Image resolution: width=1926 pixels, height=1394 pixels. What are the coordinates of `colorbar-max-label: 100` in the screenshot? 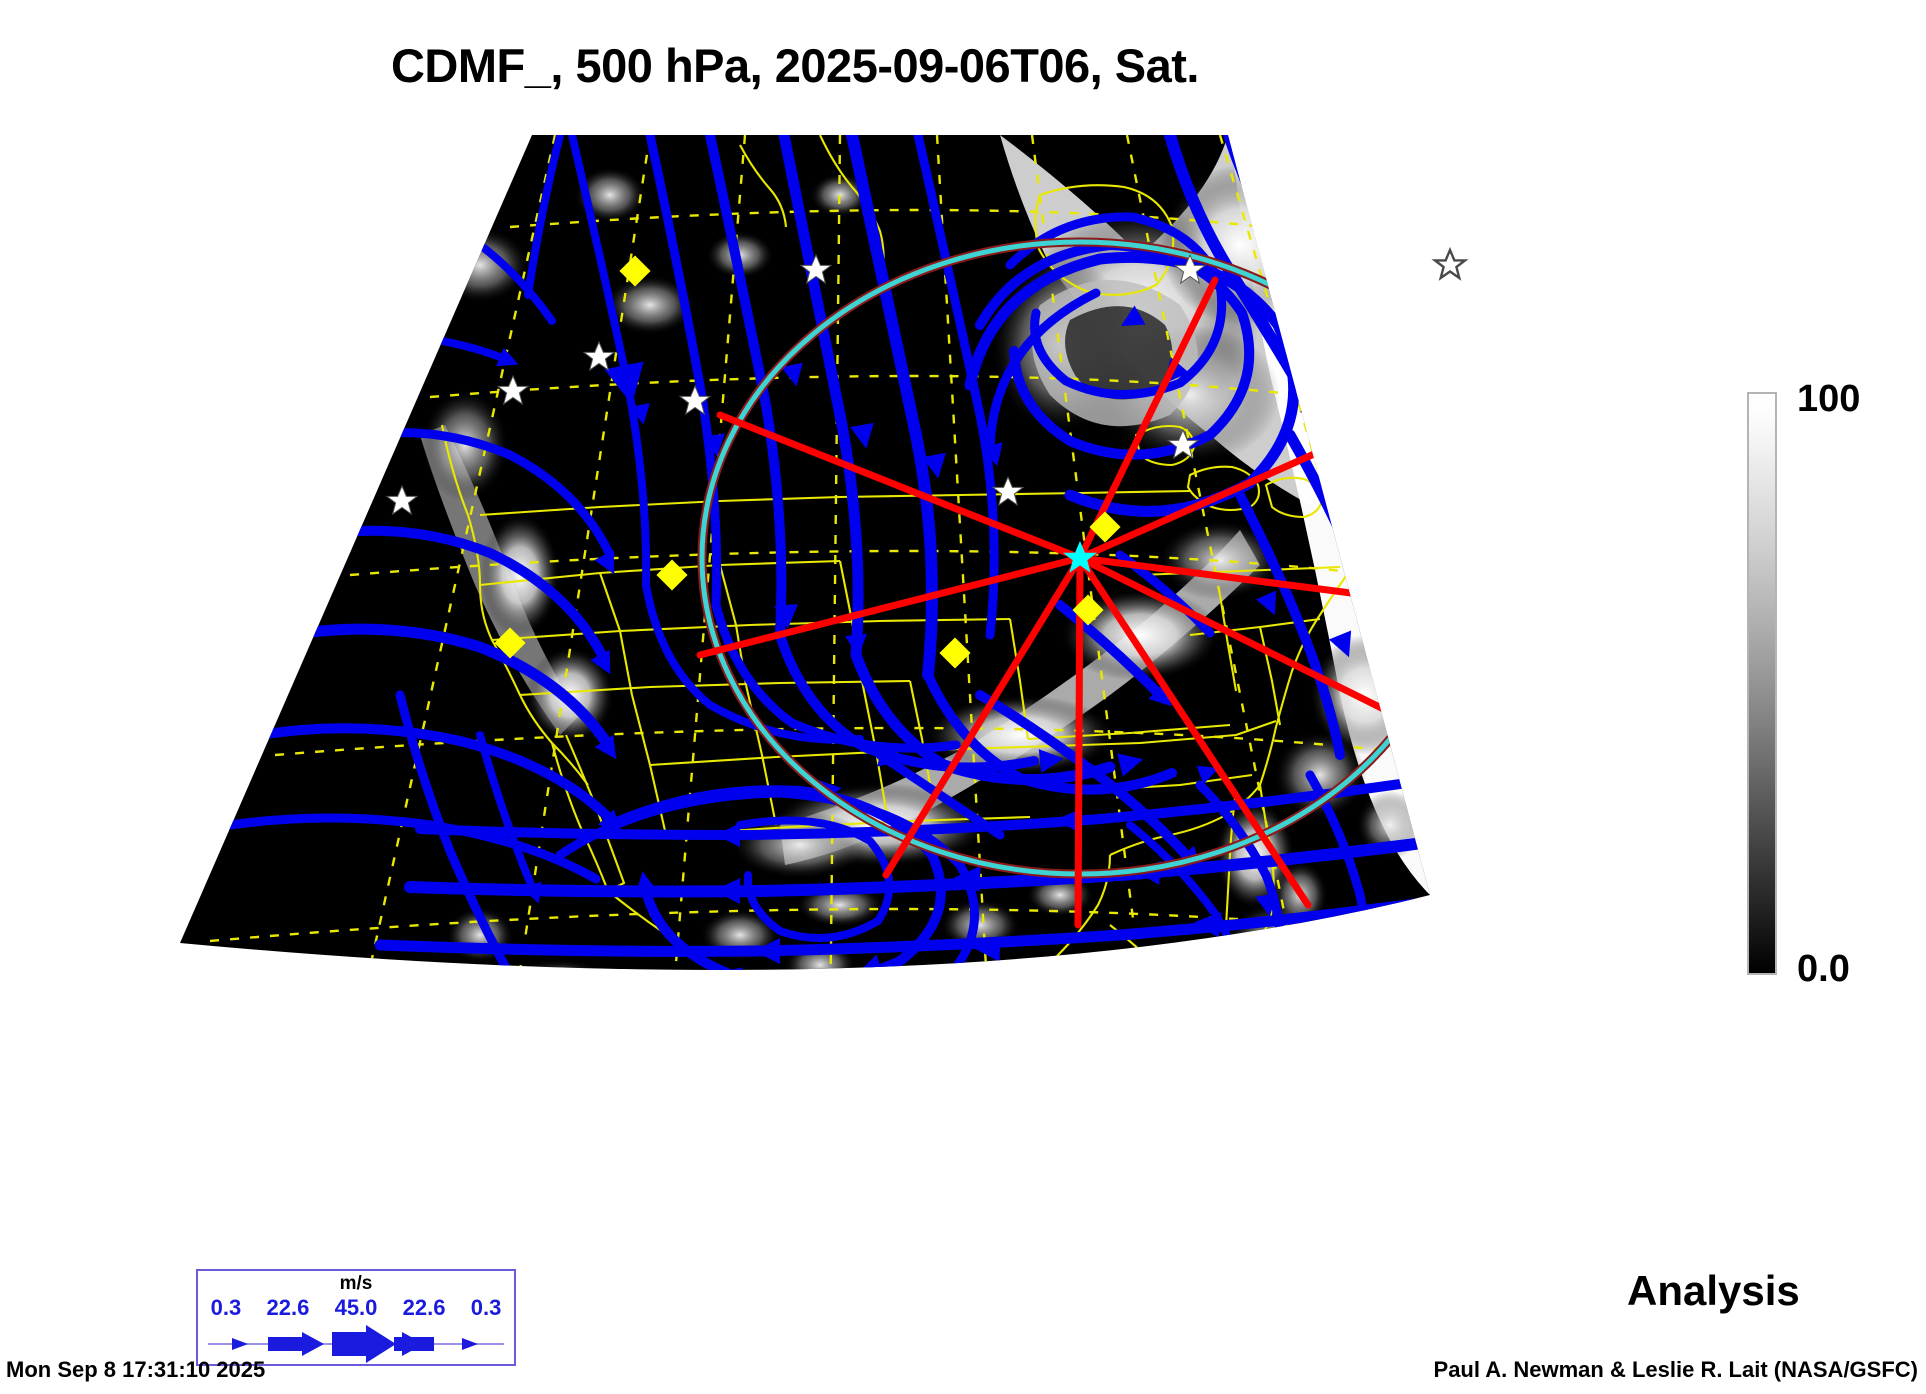 It's located at (1829, 399).